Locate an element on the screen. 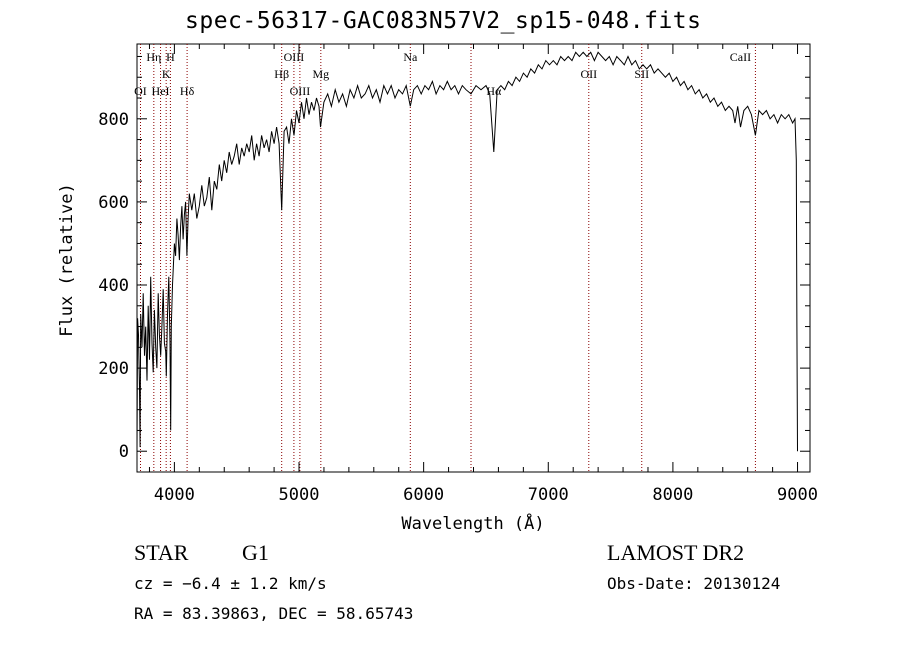 This screenshot has width=900, height=649. line-annotation: K is located at coordinates (166, 74).